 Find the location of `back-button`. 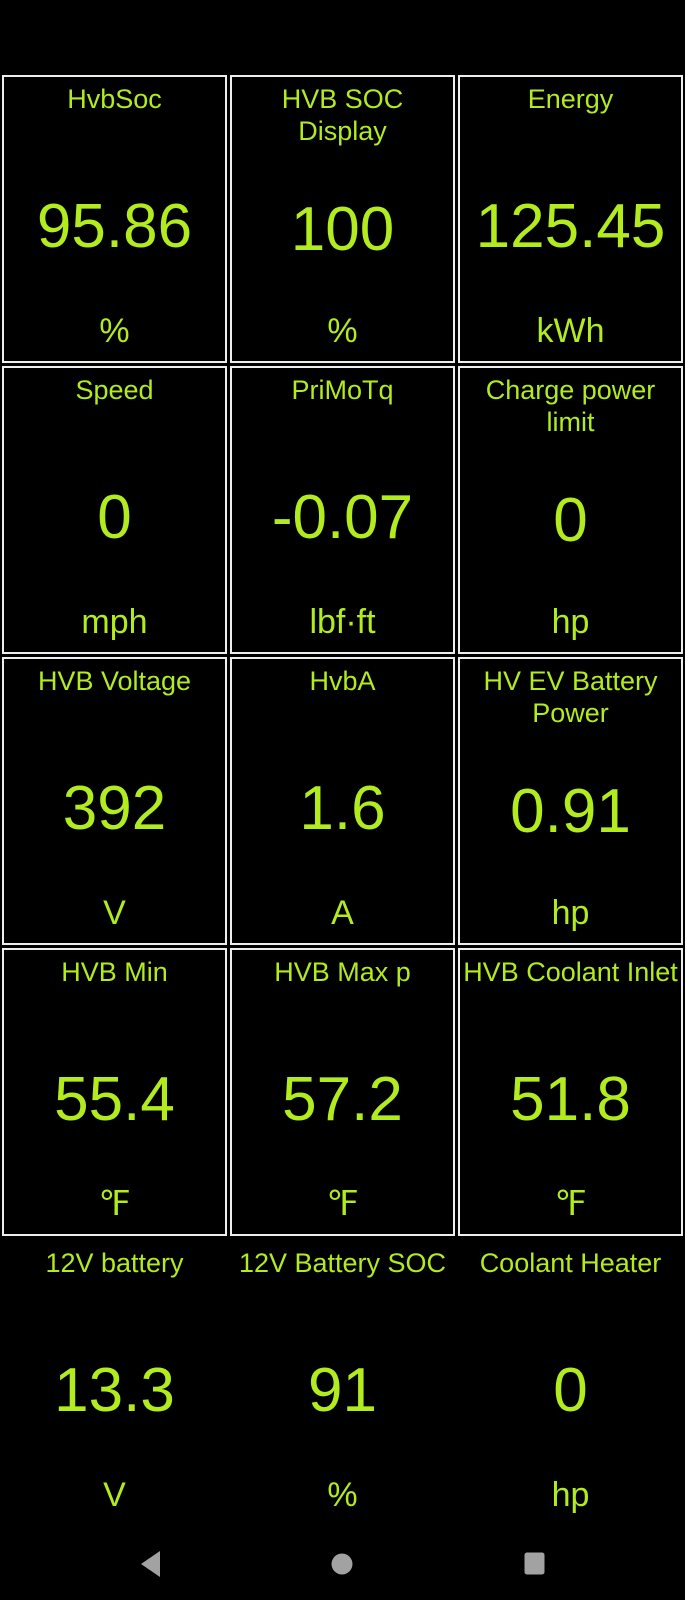

back-button is located at coordinates (151, 1564).